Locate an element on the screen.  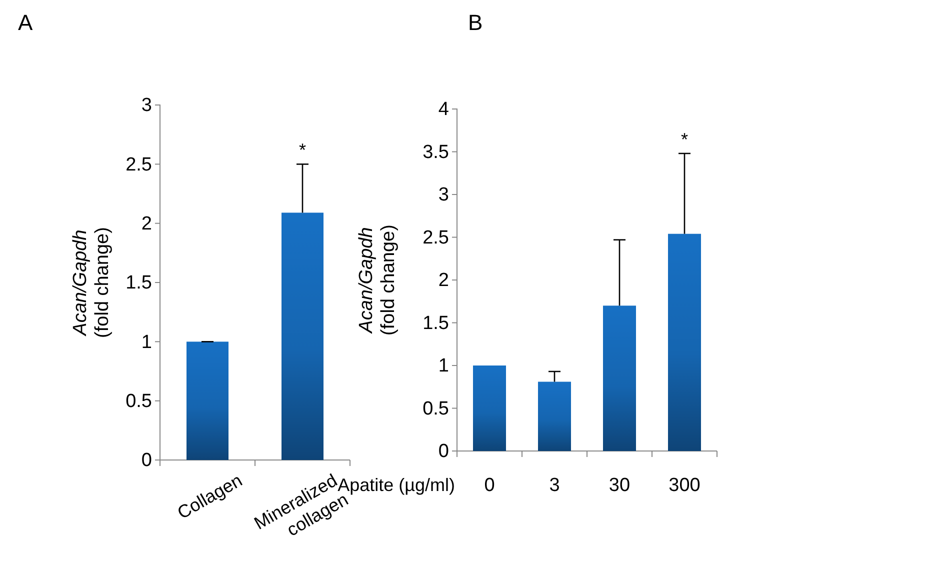
x-tick-label: 300 is located at coordinates (684, 485).